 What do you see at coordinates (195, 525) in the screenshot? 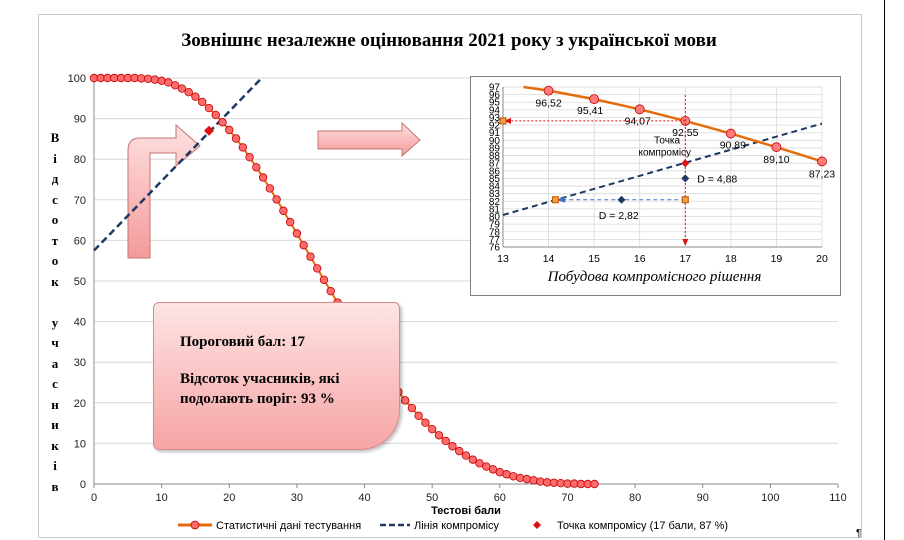
I see `legend-marker-stat` at bounding box center [195, 525].